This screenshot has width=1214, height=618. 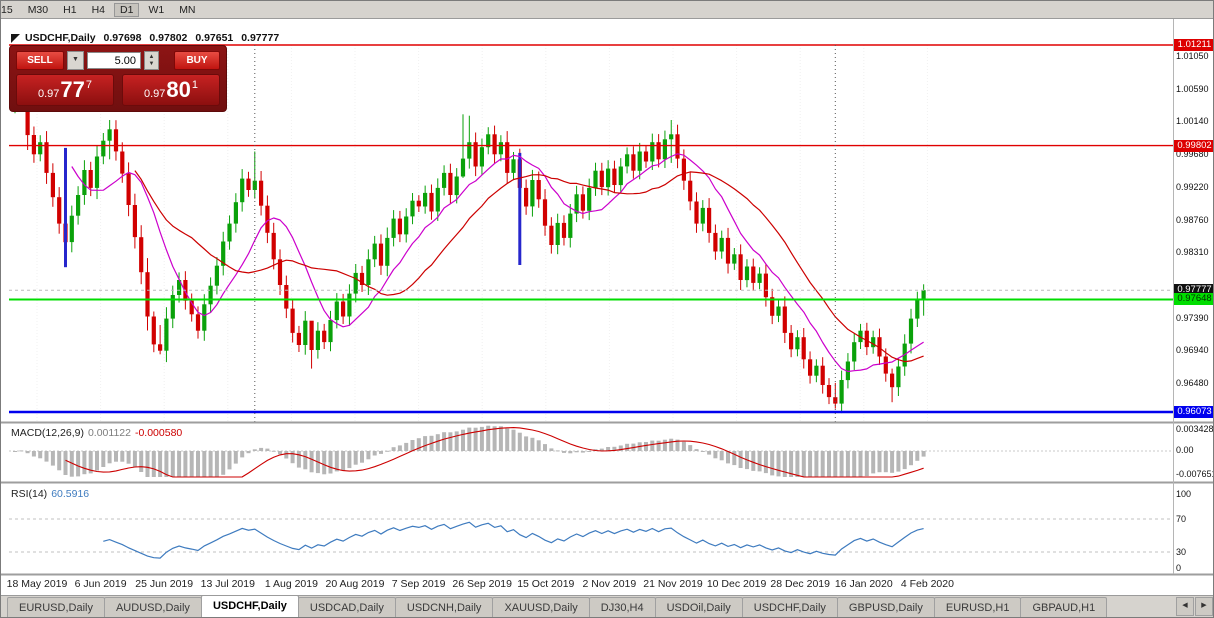 I want to click on macd-axis-label: 0.00, so click(x=1185, y=450).